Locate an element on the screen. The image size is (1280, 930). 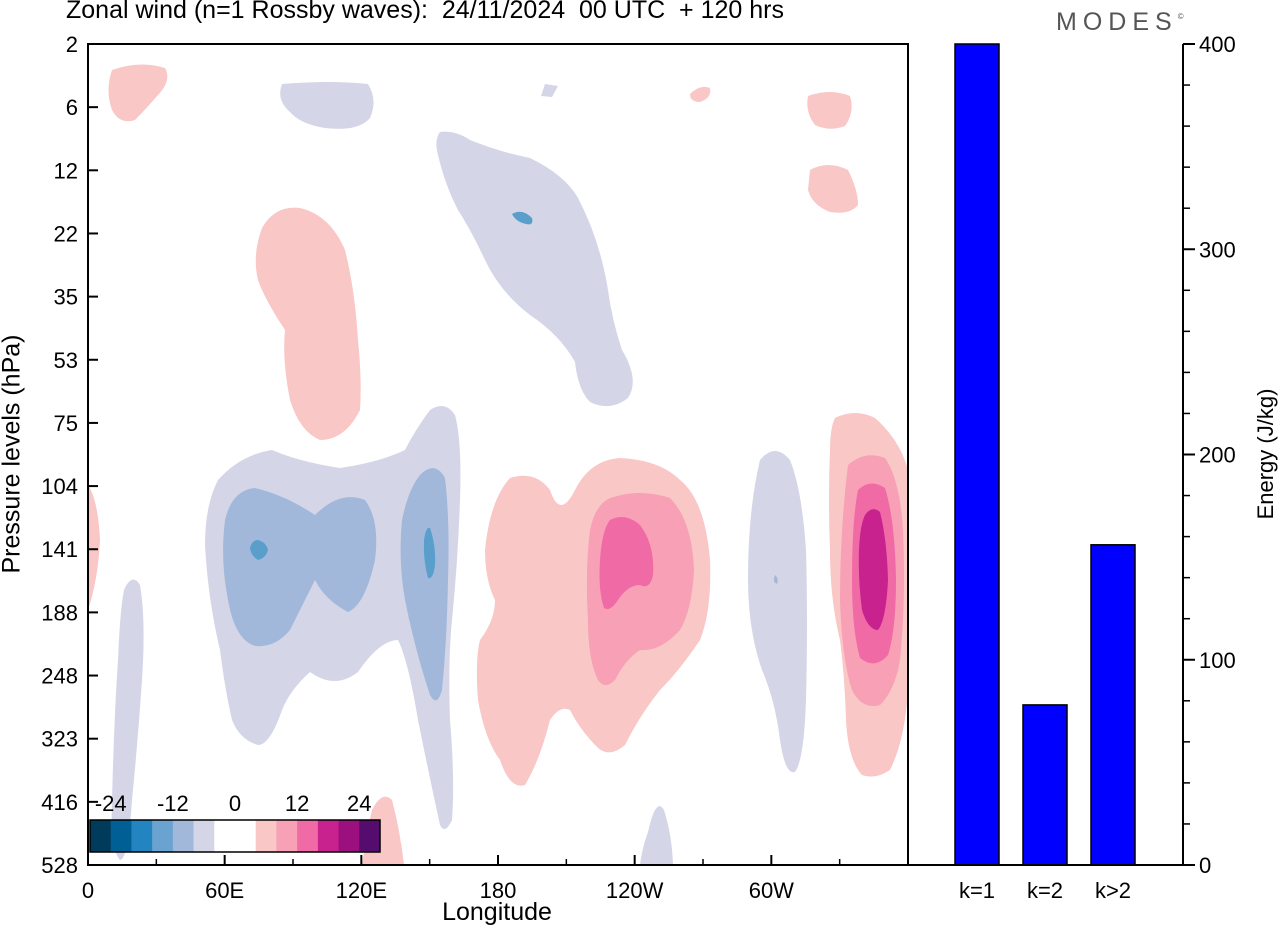
logo-text: MODES is located at coordinates (1117, 22).